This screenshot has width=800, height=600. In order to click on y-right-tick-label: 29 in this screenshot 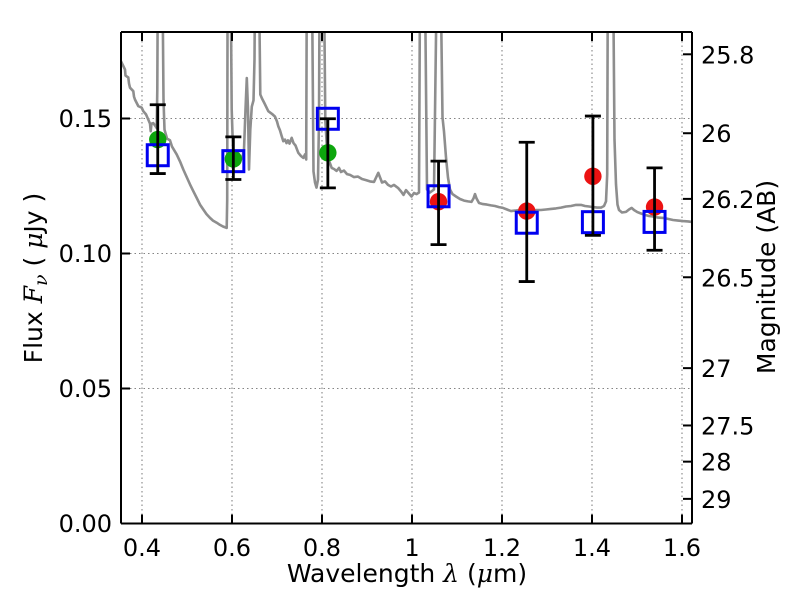, I will do `click(716, 500)`.